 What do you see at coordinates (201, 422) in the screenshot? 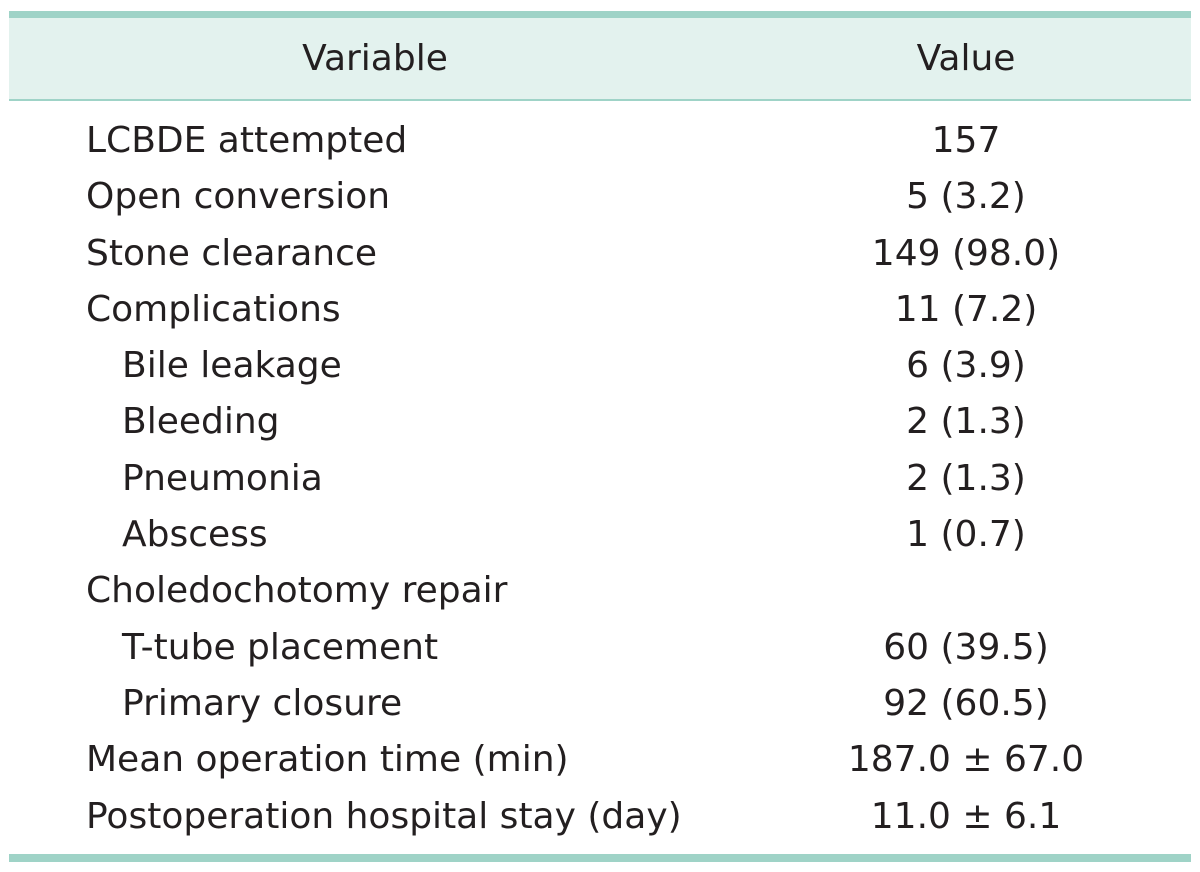
I see `variable-cell: Bleeding` at bounding box center [201, 422].